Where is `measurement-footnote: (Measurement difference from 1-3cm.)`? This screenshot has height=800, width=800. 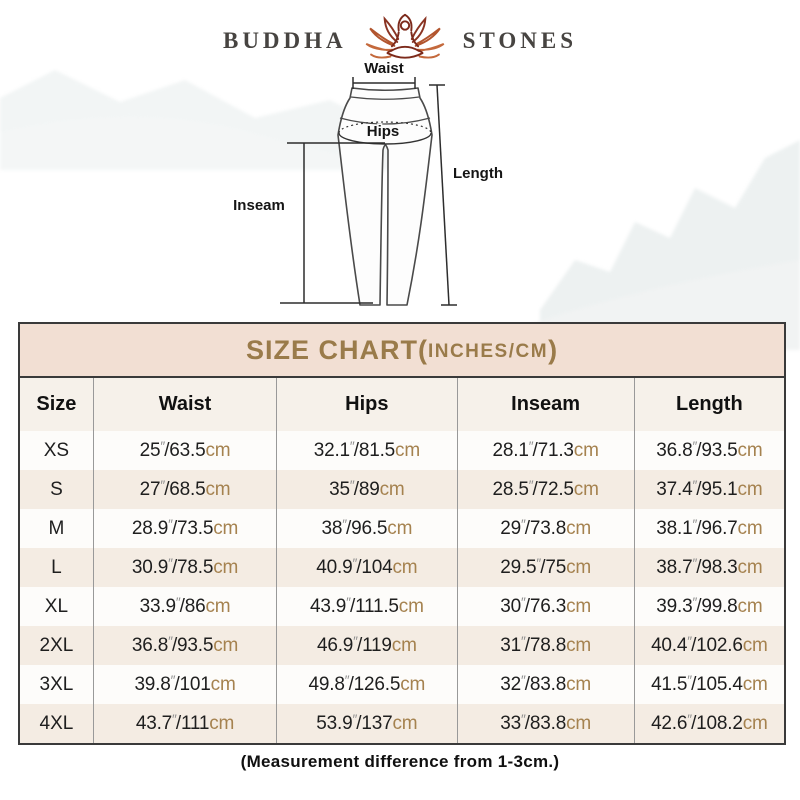 measurement-footnote: (Measurement difference from 1-3cm.) is located at coordinates (400, 761).